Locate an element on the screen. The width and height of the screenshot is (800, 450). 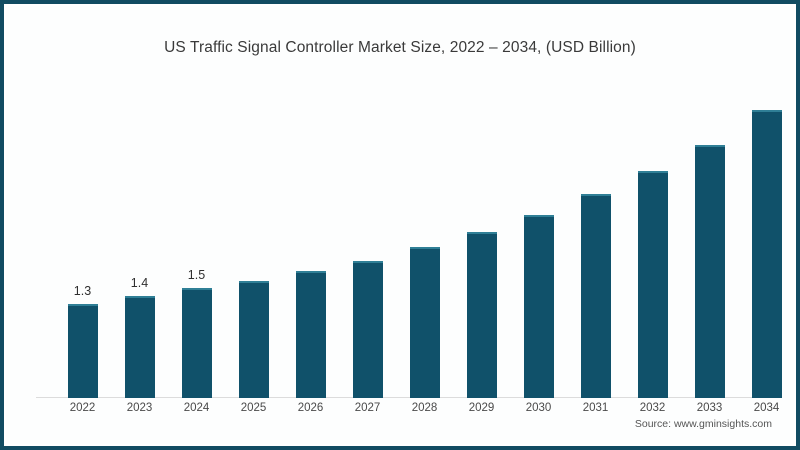
x-tick-2034: 2034 is located at coordinates (766, 408).